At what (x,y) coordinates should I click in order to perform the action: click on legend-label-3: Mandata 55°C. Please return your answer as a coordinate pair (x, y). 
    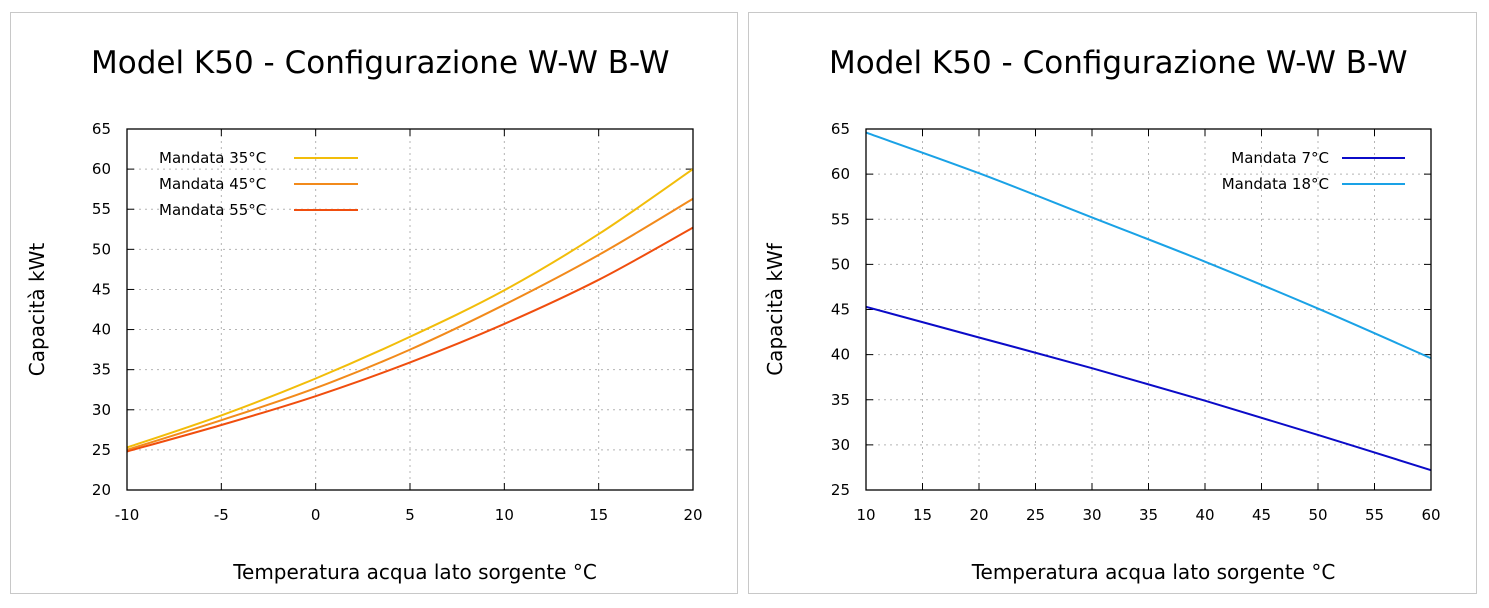
    Looking at the image, I should click on (212, 210).